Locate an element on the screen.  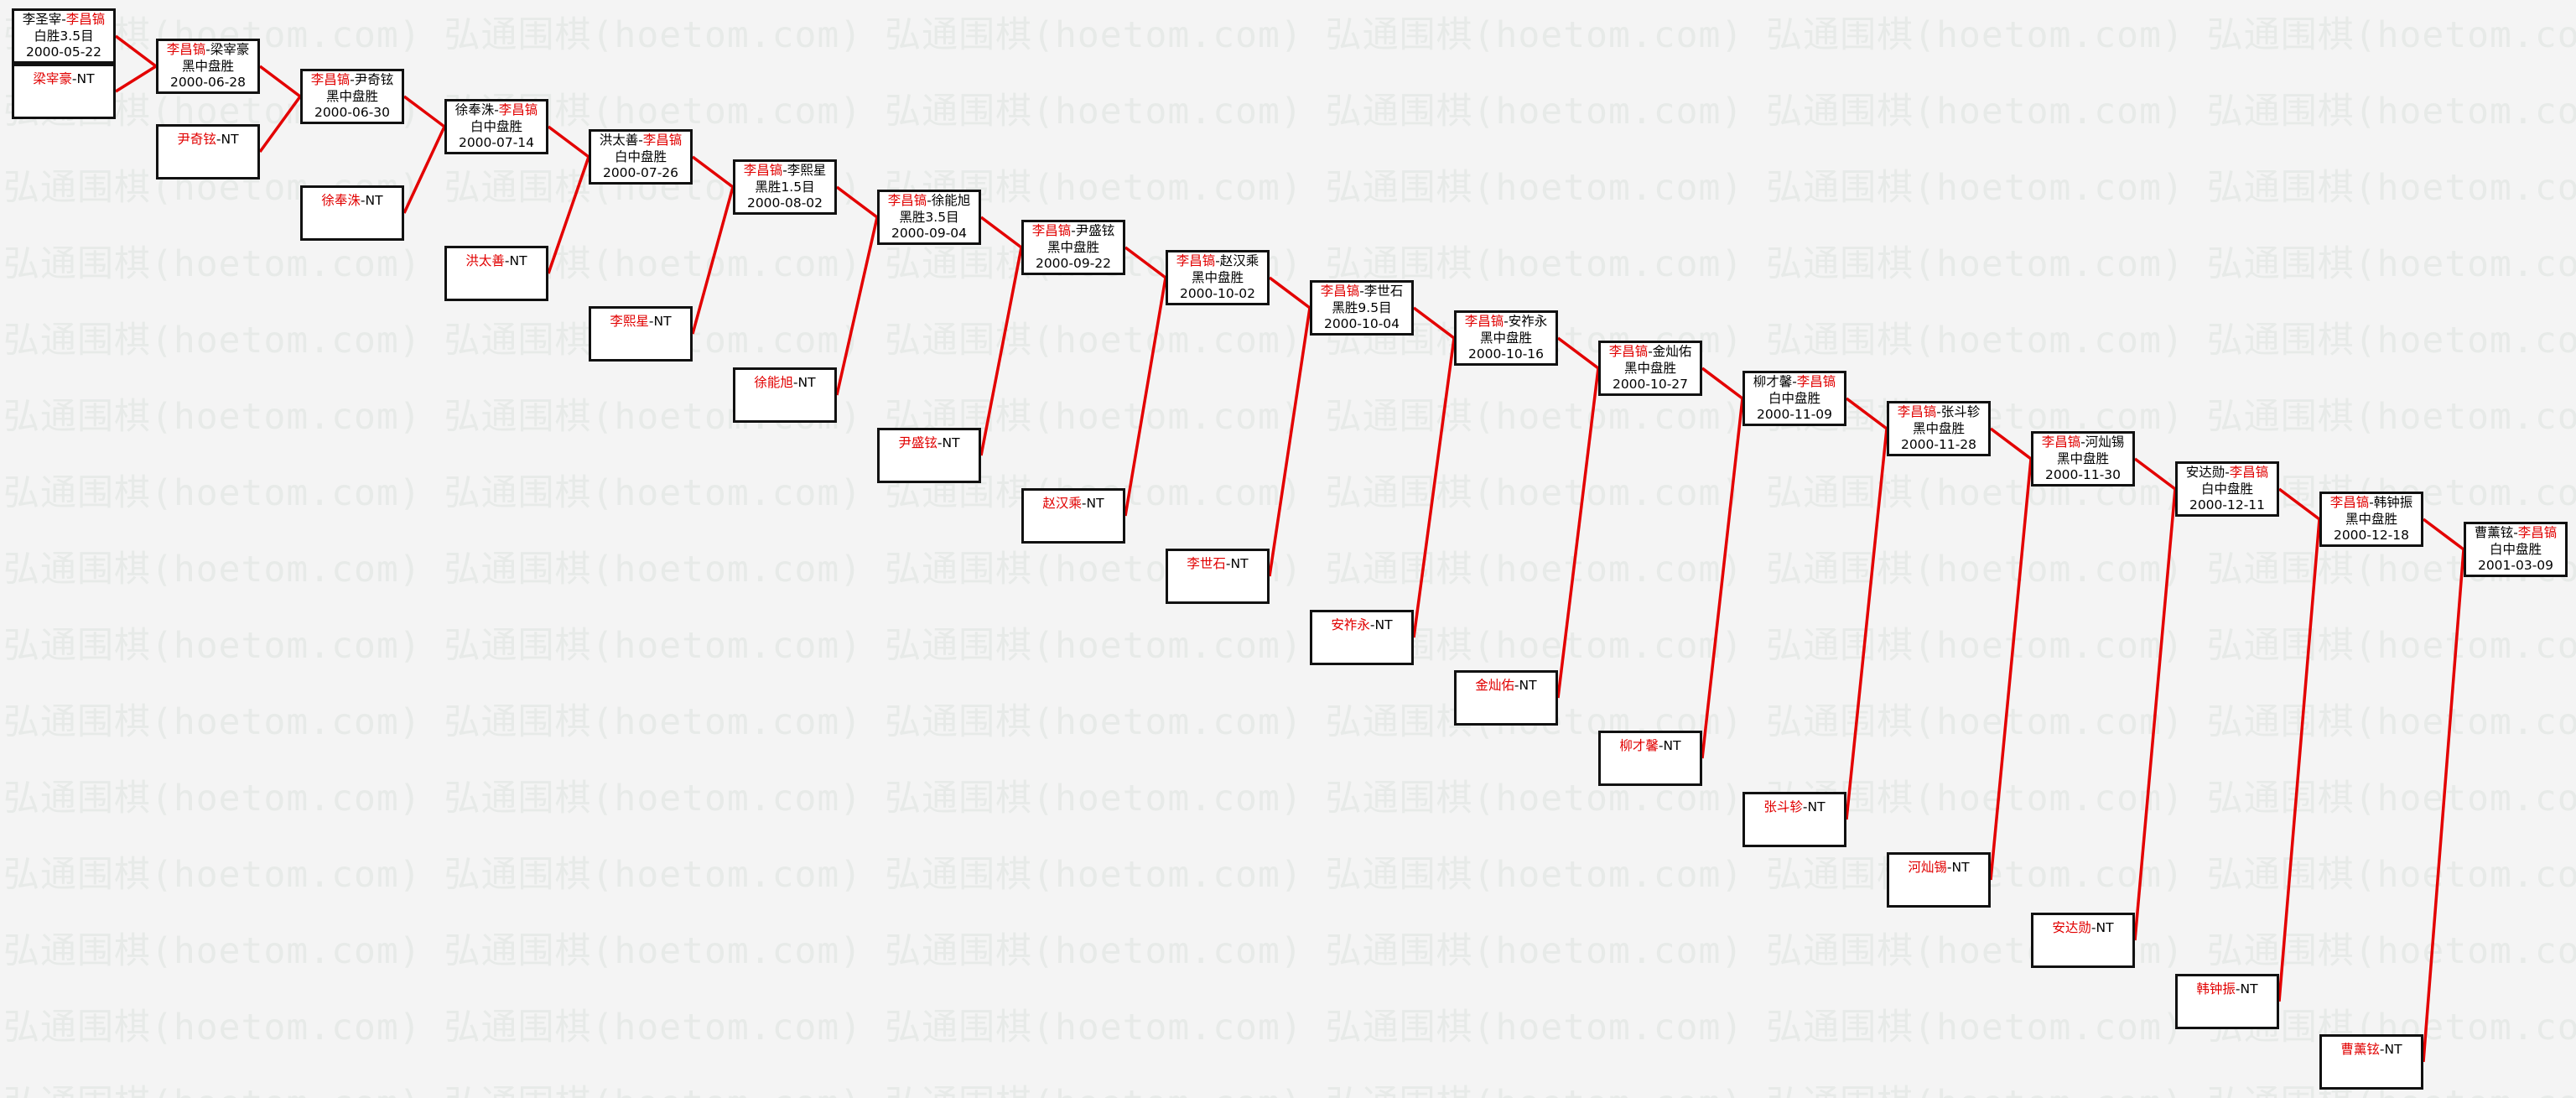
match-result: 黑胜3.5目 is located at coordinates (929, 217).